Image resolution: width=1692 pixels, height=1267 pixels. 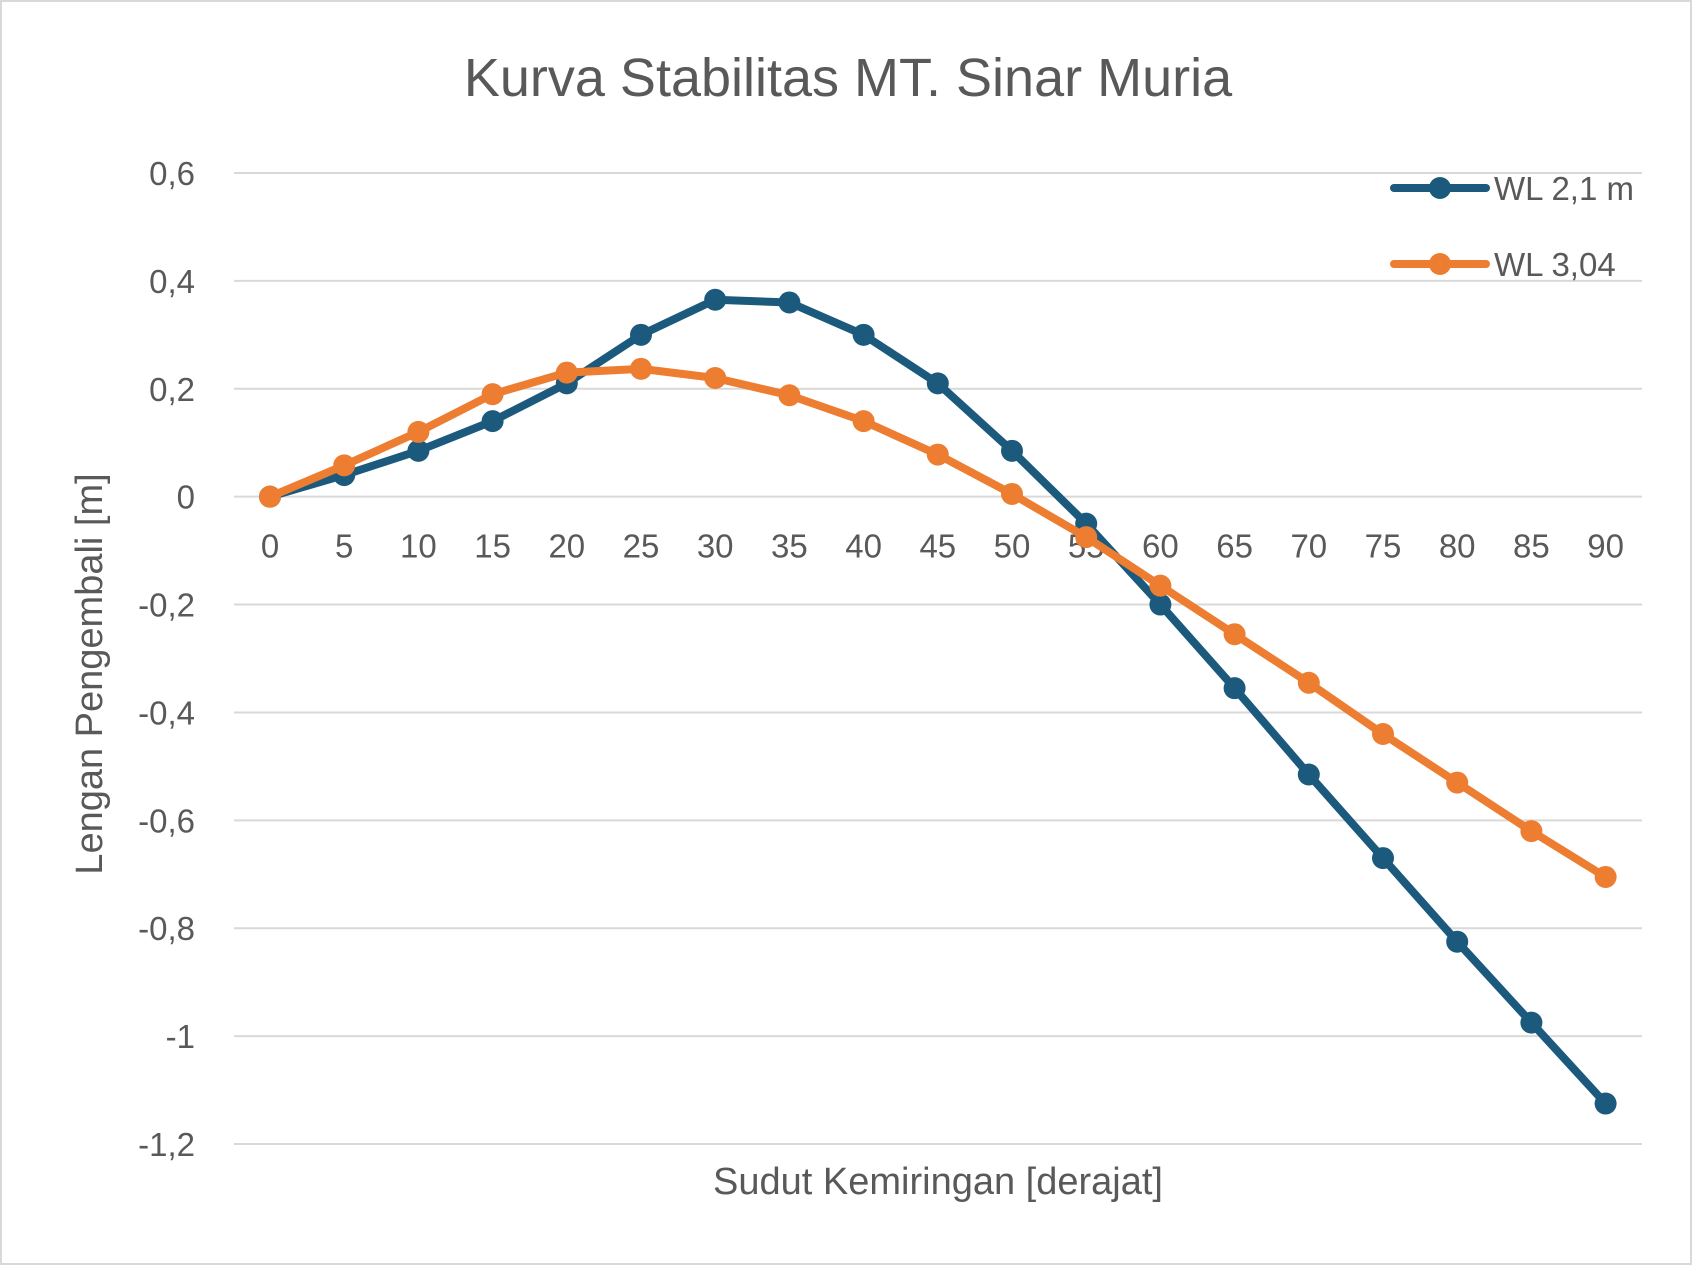 What do you see at coordinates (166, 712) in the screenshot?
I see `y-tick-label: -0,4` at bounding box center [166, 712].